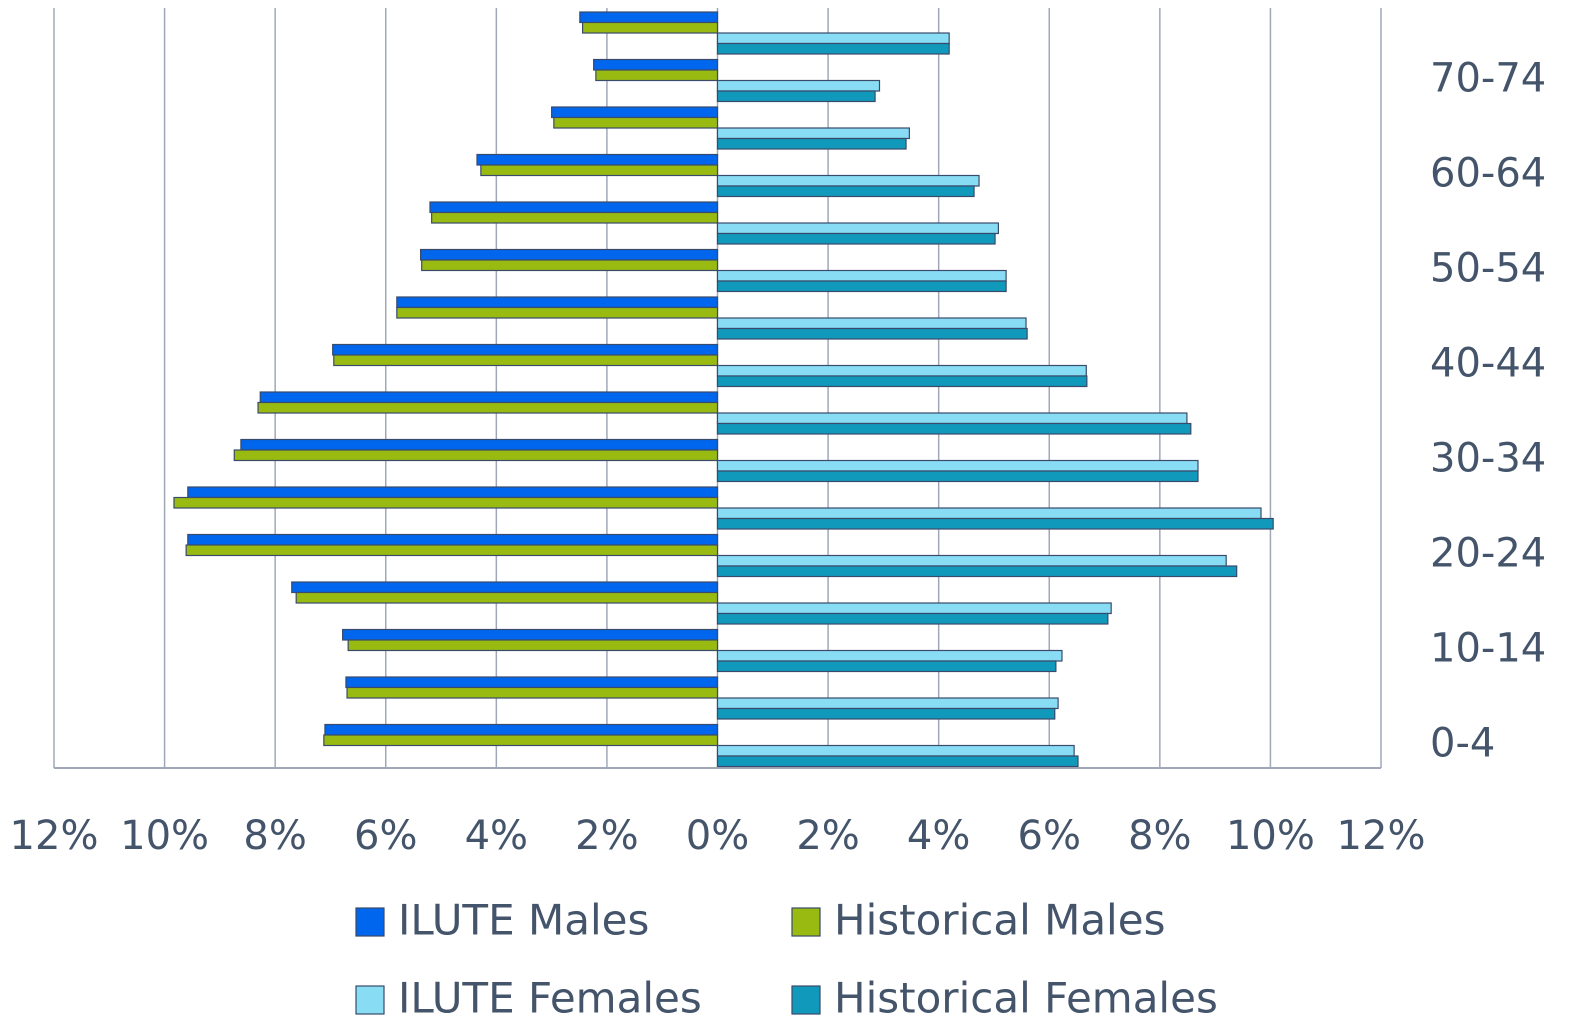 The height and width of the screenshot is (1034, 1581). What do you see at coordinates (550, 998) in the screenshot?
I see `legend-label: ILUTE Females` at bounding box center [550, 998].